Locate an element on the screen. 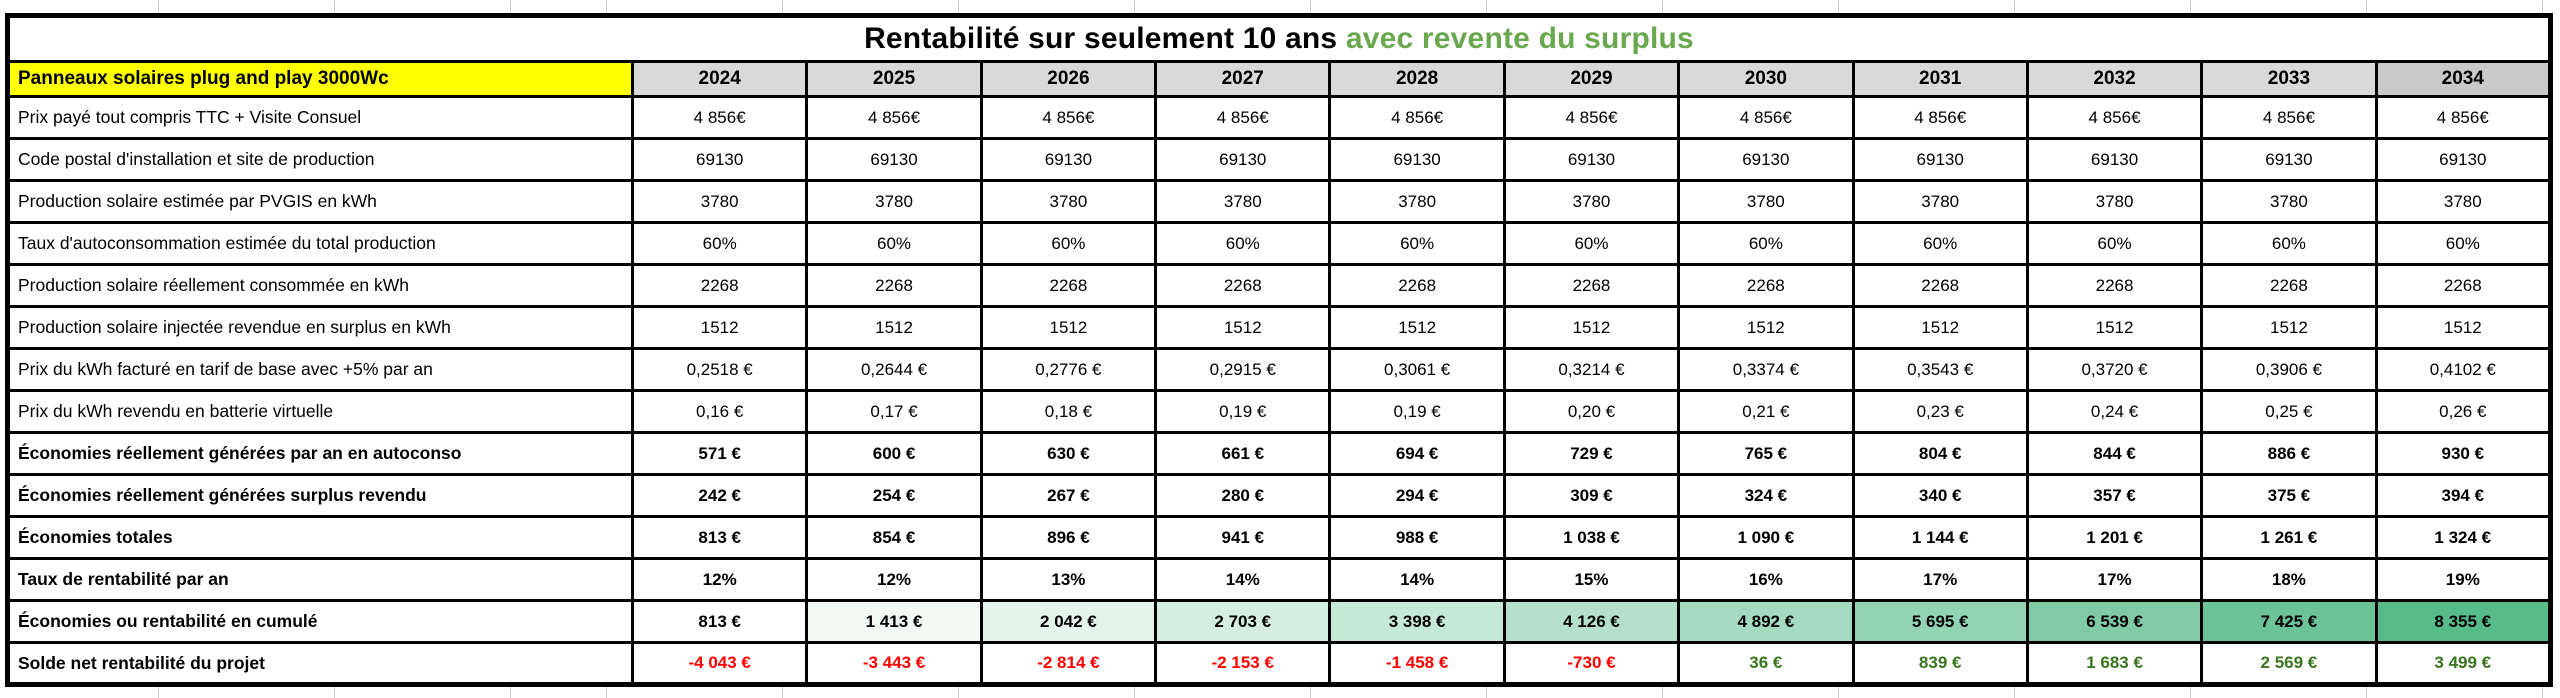  table-cell: 661 € is located at coordinates (1243, 453).